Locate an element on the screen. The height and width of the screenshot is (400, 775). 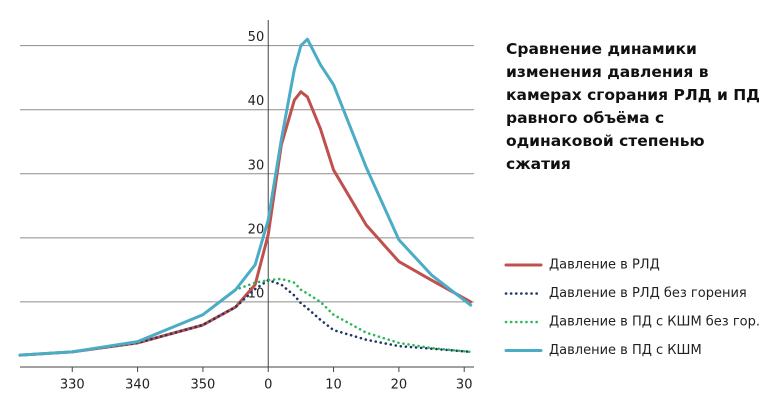
legend-label: Давление в ПД с КШМ is located at coordinates (625, 350).